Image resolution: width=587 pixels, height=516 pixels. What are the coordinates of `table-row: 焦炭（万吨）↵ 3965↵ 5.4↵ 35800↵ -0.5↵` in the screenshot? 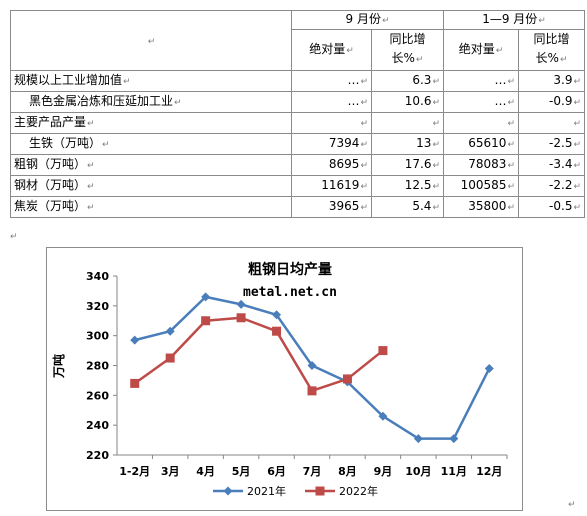 It's located at (298, 207).